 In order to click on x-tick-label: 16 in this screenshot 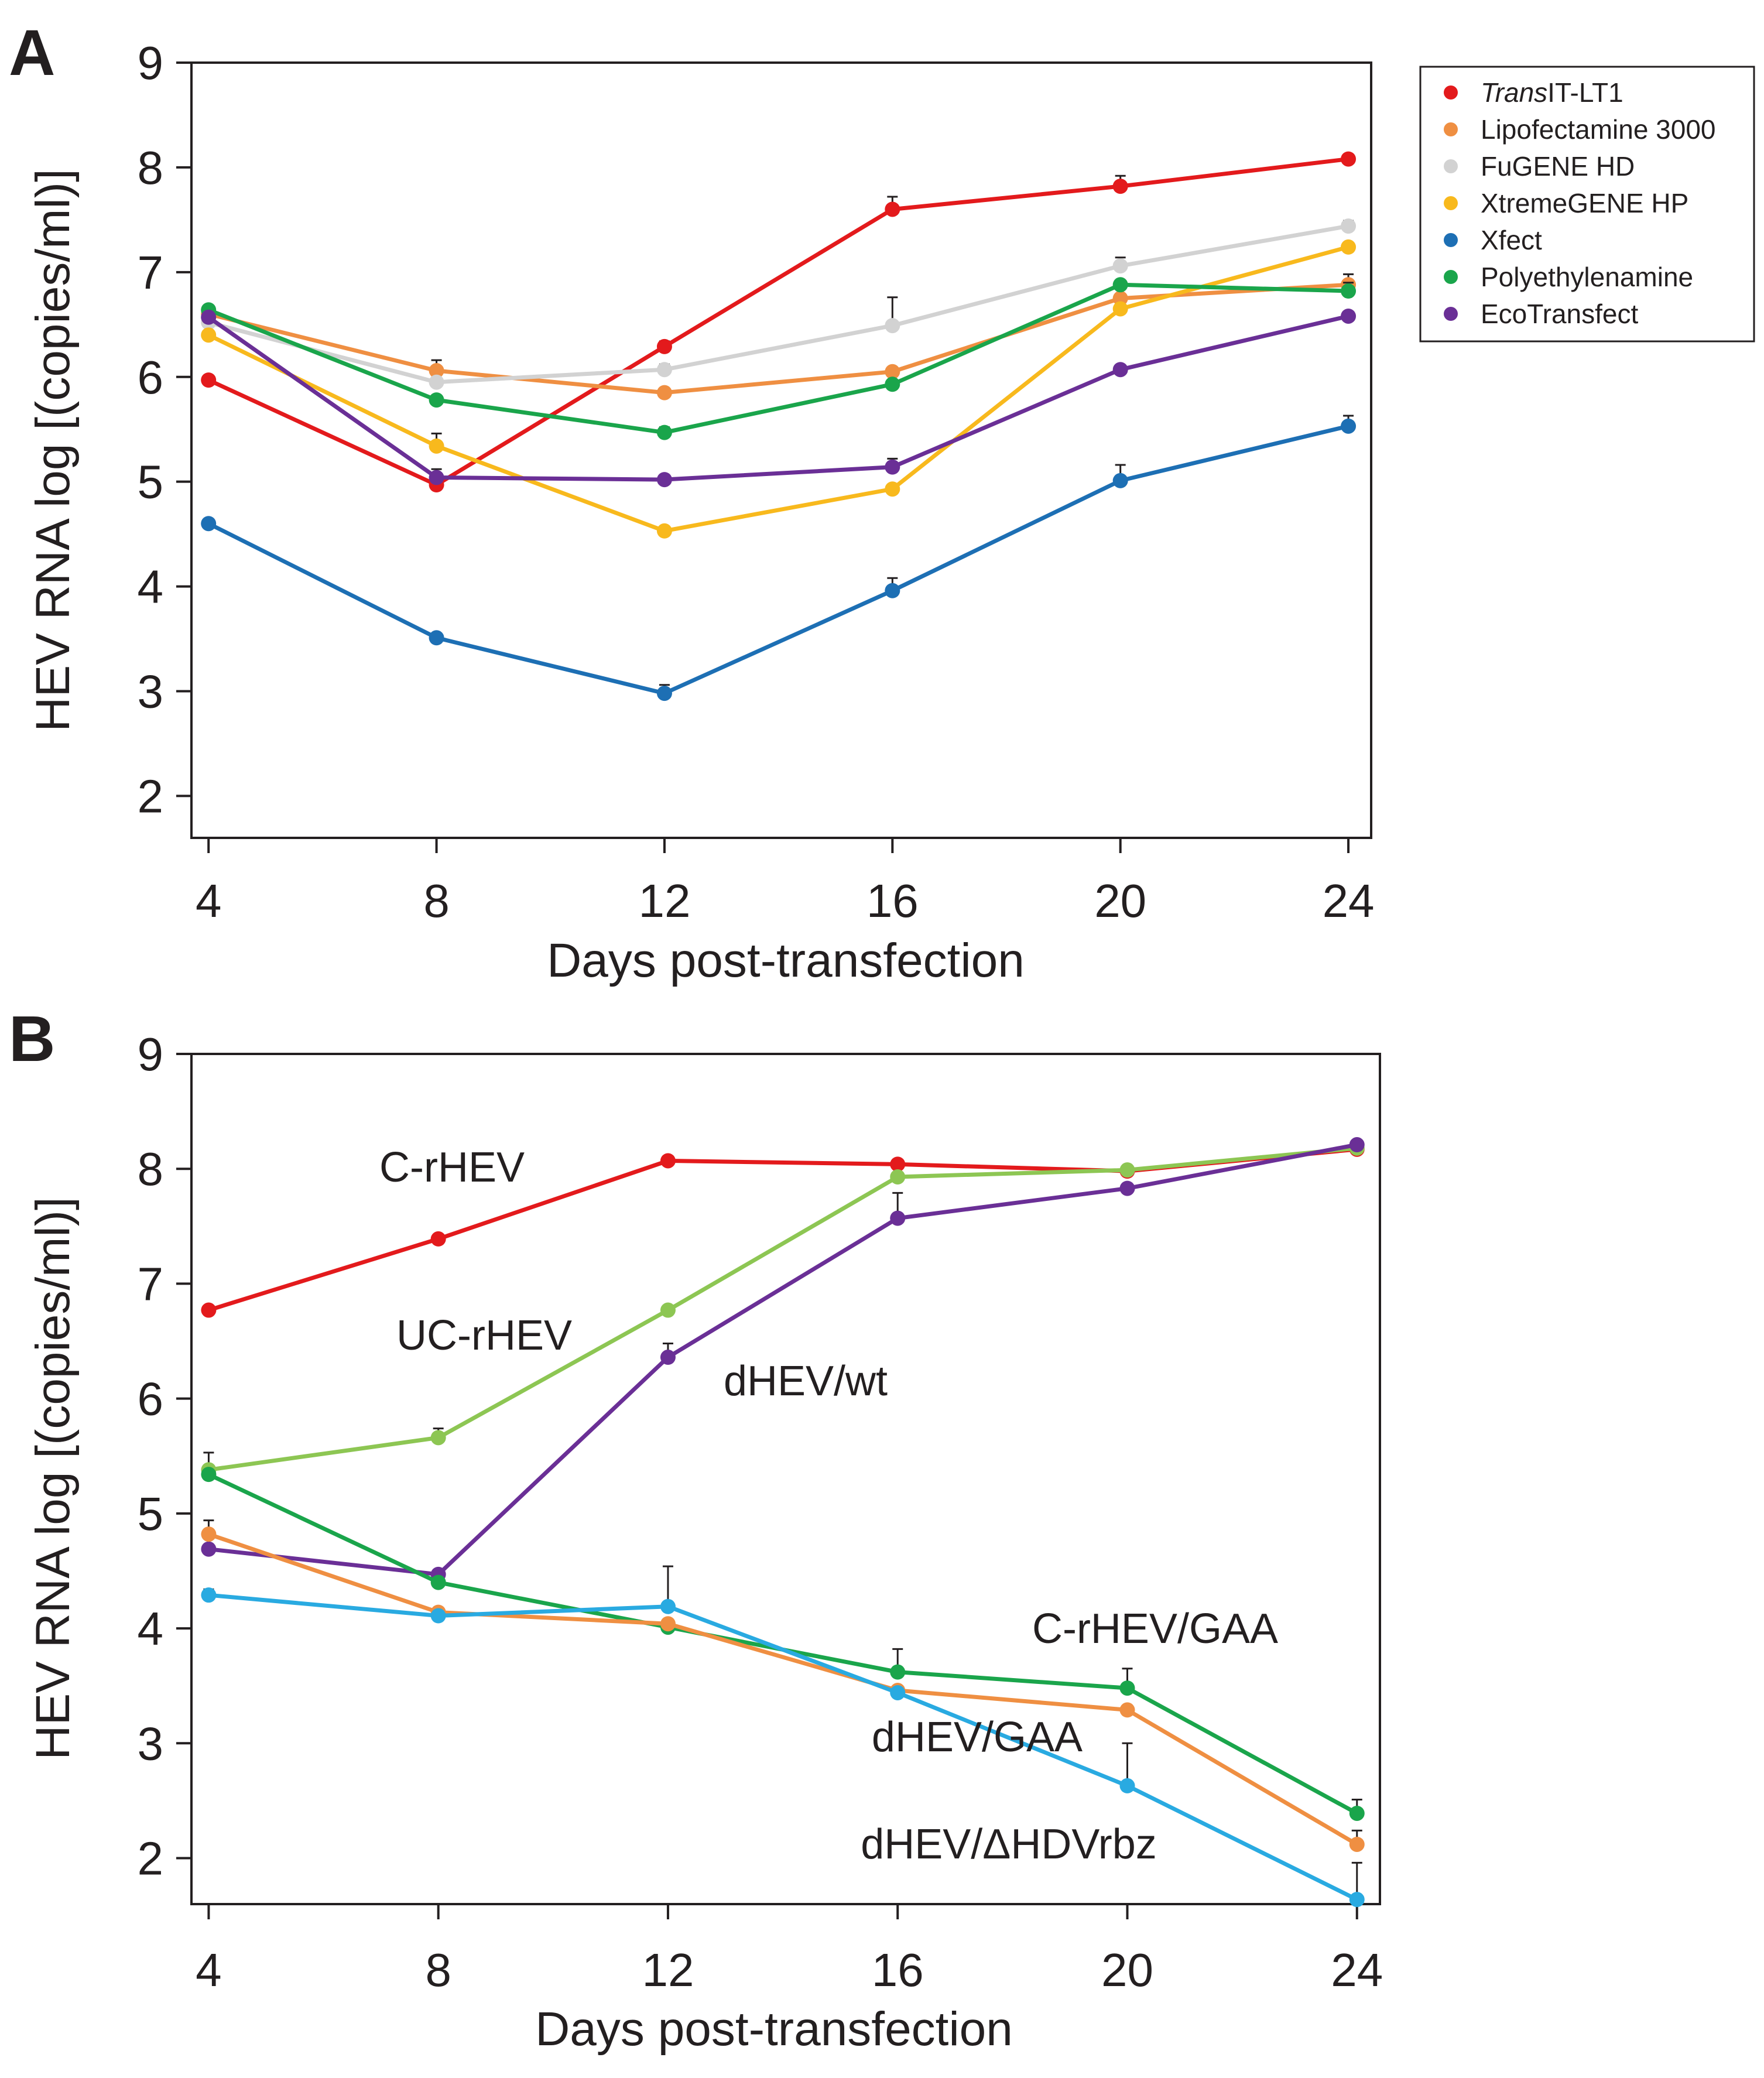, I will do `click(898, 1970)`.